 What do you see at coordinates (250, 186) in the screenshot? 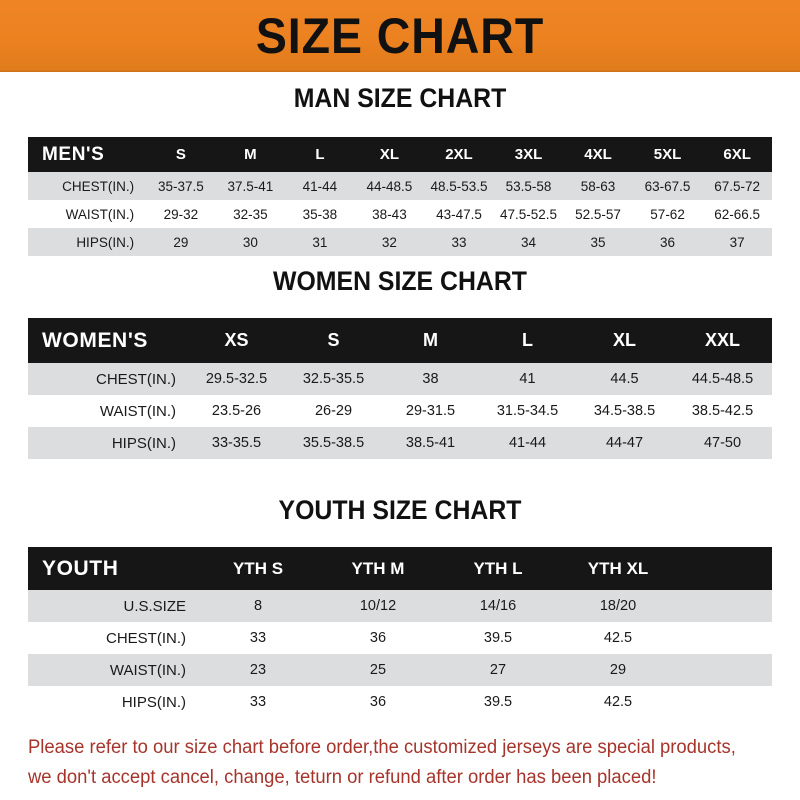
I see `men-chest-m: 37.5-41` at bounding box center [250, 186].